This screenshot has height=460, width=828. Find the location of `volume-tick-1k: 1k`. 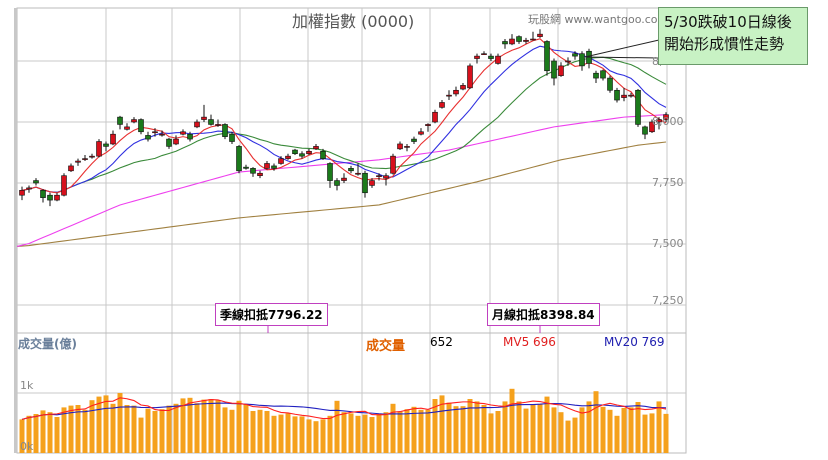

volume-tick-1k: 1k is located at coordinates (27, 385).